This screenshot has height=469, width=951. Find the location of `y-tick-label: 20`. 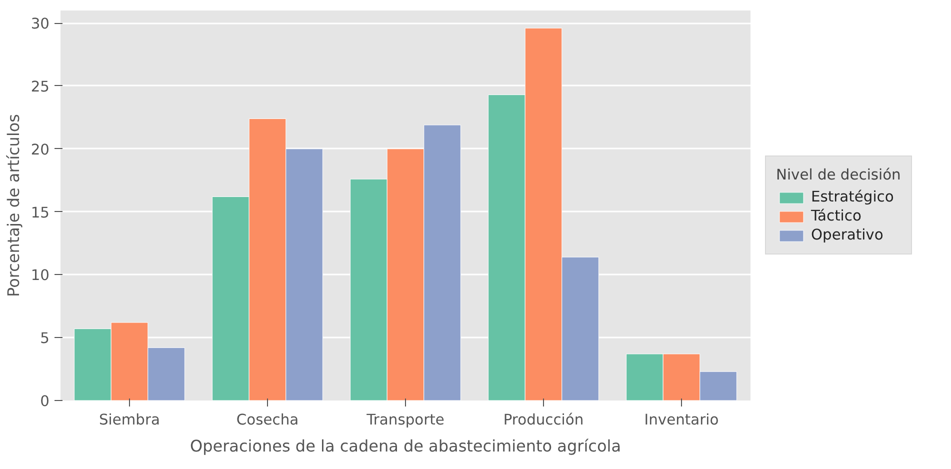

y-tick-label: 20 is located at coordinates (40, 149).